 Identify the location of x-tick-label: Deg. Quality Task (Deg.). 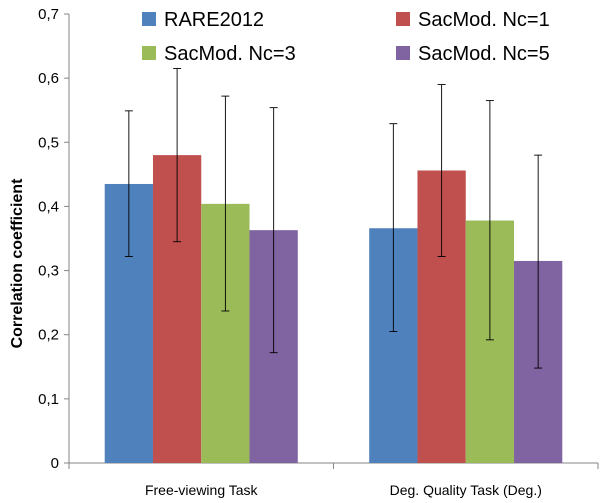
(466, 490).